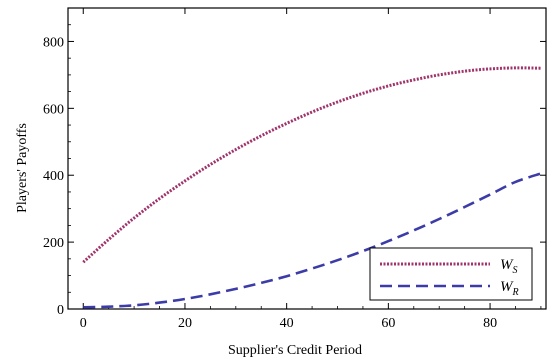 The height and width of the screenshot is (358, 548). I want to click on x-axis-label: Supplier's Credit Period, so click(295, 350).